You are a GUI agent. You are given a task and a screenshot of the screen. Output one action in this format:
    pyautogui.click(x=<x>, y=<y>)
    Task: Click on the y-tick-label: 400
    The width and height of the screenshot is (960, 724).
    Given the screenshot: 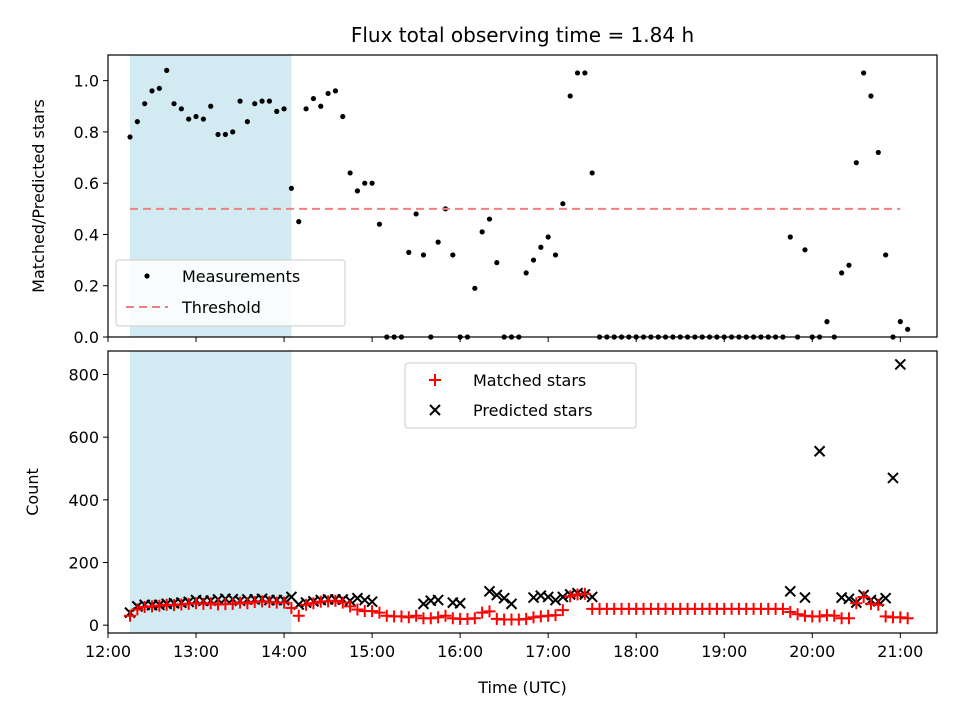 What is the action you would take?
    pyautogui.click(x=83, y=500)
    